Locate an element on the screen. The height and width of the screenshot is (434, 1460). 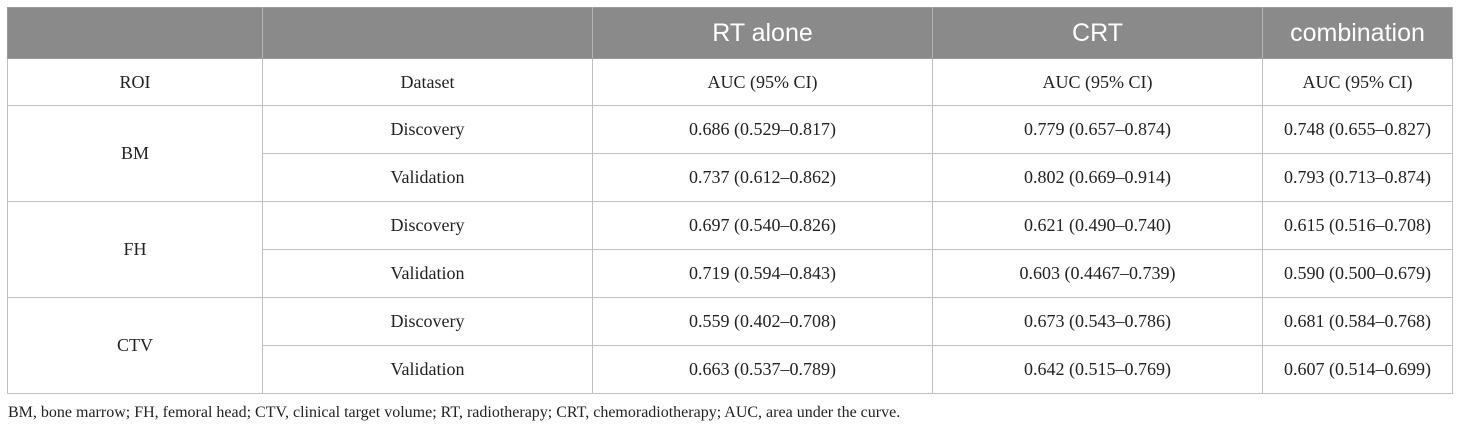
auc-rt-alone-cell: 0.663 (0.537–0.789) is located at coordinates (762, 369).